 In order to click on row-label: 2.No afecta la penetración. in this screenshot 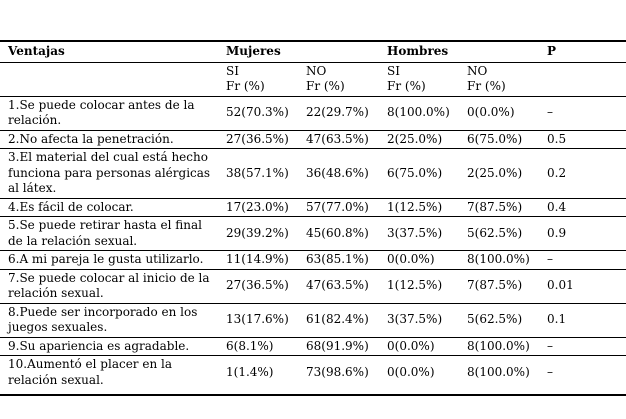, I will do `click(91, 138)`.